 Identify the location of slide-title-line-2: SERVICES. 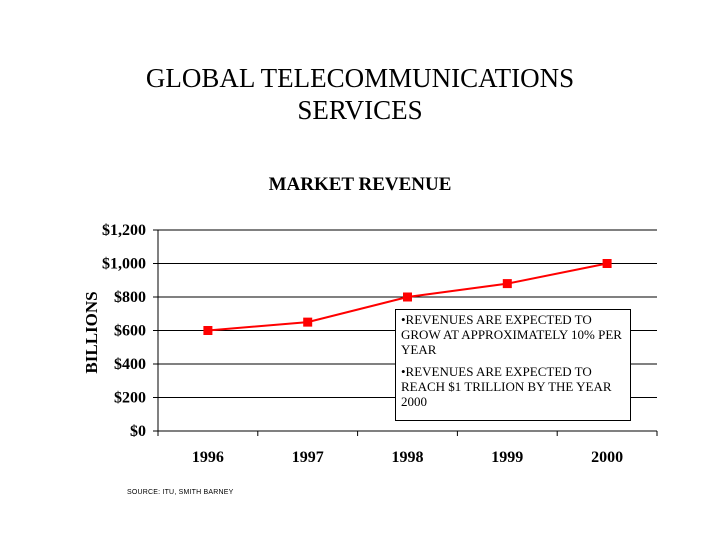
(360, 110).